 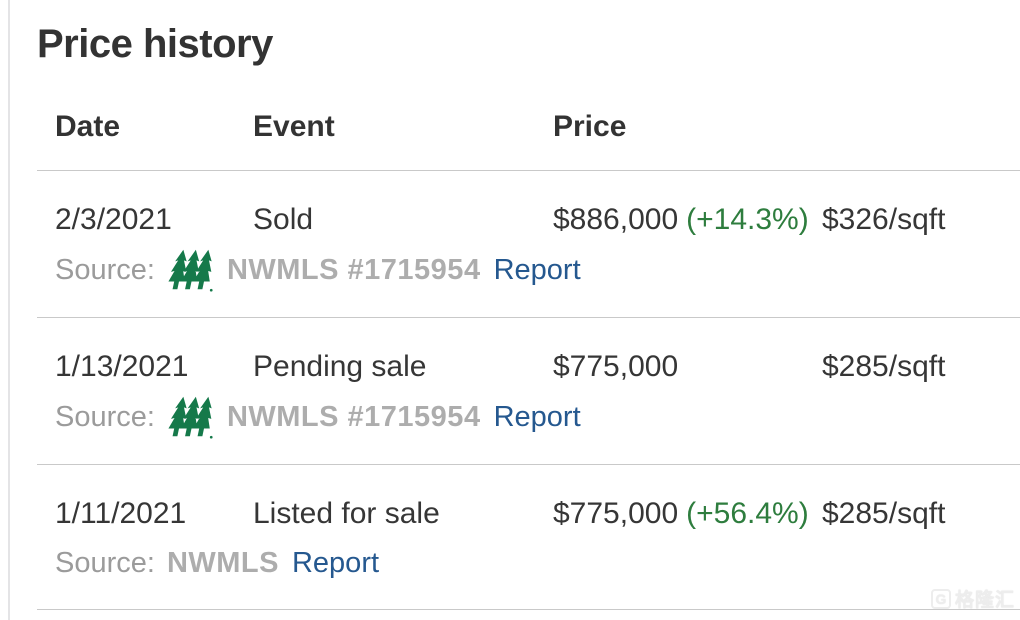 What do you see at coordinates (222, 563) in the screenshot?
I see `source-name: NWMLS` at bounding box center [222, 563].